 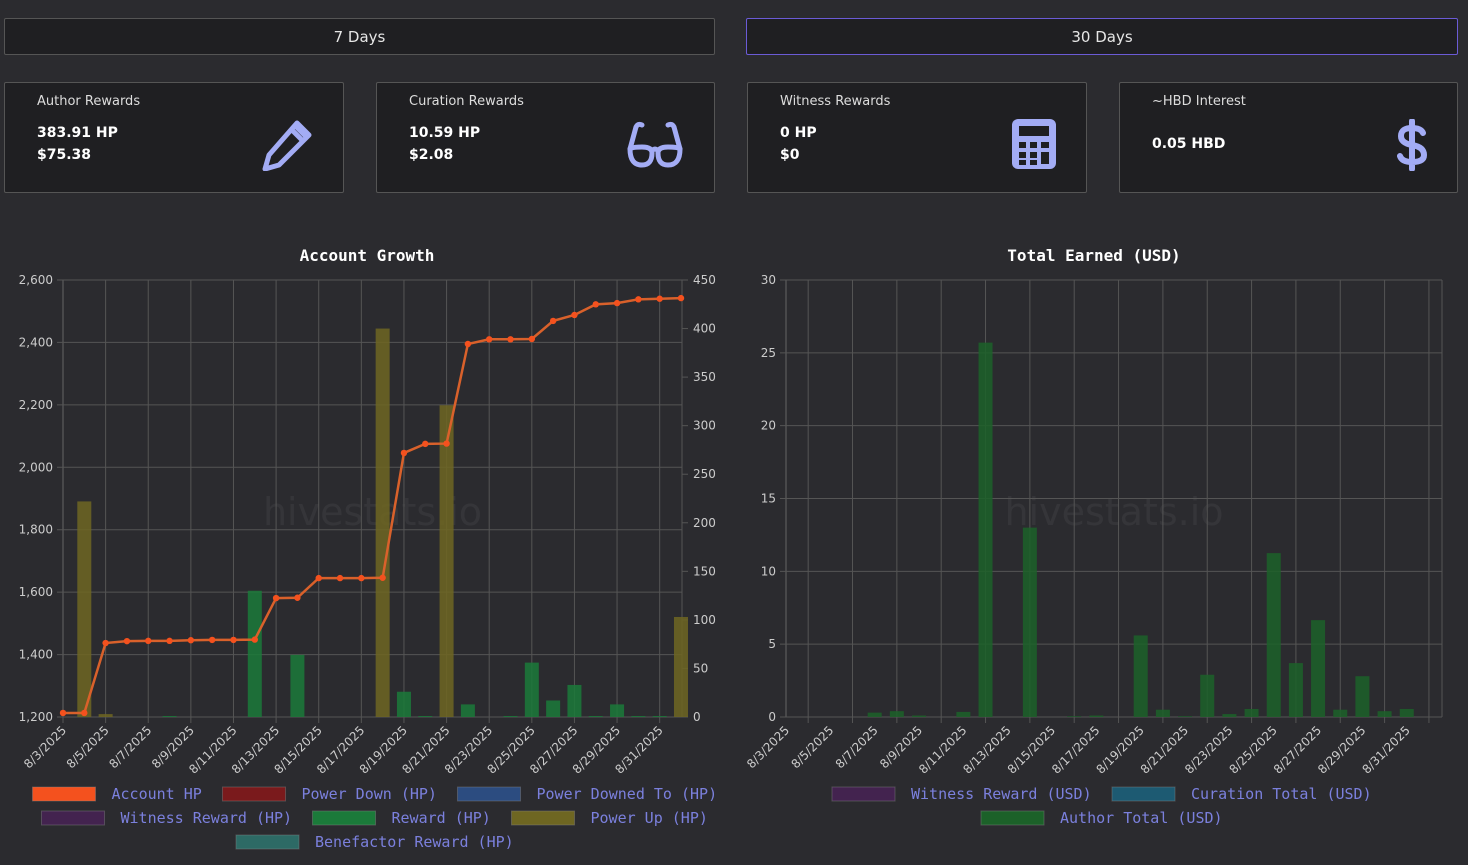 What do you see at coordinates (857, 747) in the screenshot?
I see `x-tick-label: 8/7/2025` at bounding box center [857, 747].